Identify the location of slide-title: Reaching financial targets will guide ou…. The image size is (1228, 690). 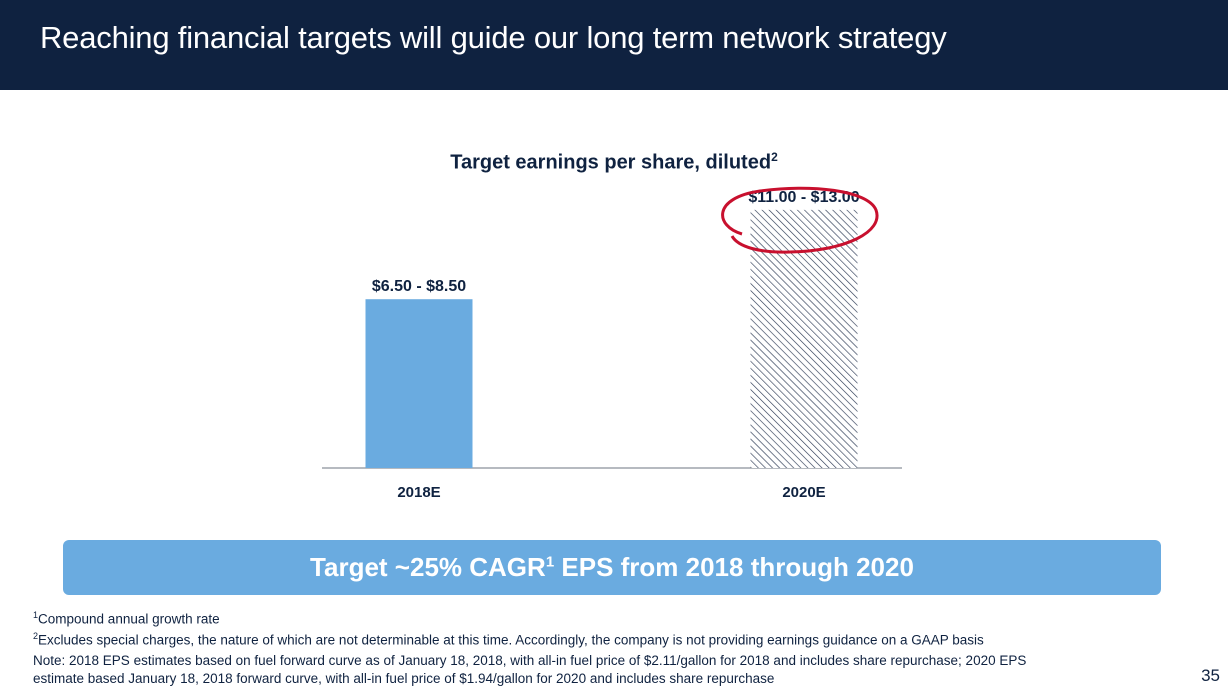
(493, 37).